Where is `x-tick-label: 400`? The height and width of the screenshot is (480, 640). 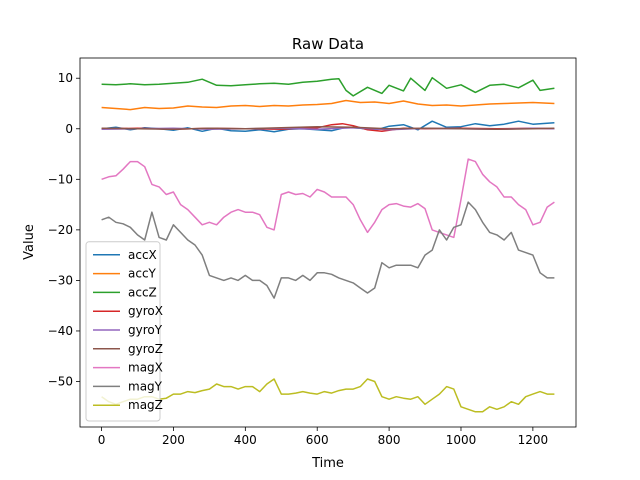
x-tick-label: 400 is located at coordinates (245, 440).